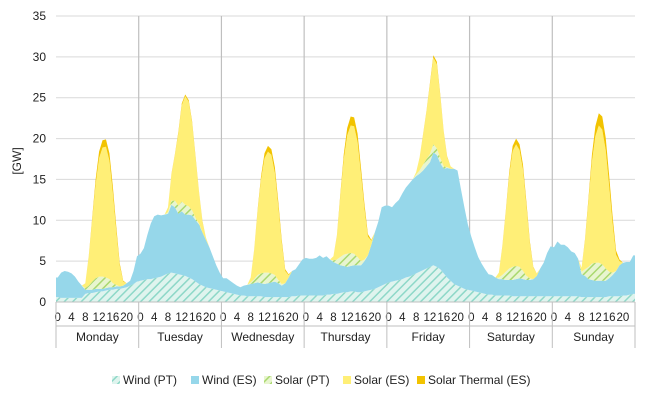 The height and width of the screenshot is (413, 648). Describe the element at coordinates (428, 337) in the screenshot. I see `day-label: Friday` at that location.